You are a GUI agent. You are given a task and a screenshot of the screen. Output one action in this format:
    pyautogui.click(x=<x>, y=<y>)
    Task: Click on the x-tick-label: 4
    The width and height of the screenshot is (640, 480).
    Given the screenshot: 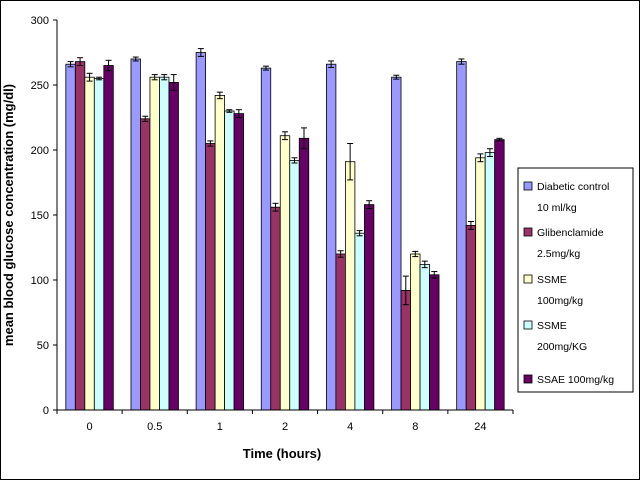 What is the action you would take?
    pyautogui.click(x=350, y=427)
    